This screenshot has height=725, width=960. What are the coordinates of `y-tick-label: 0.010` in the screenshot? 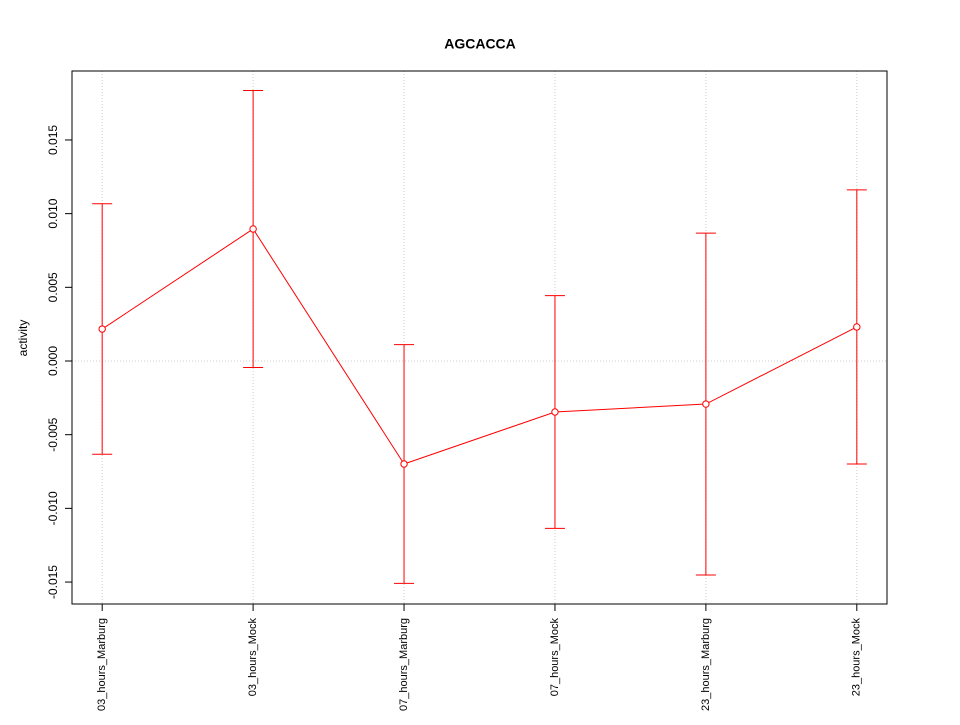 It's located at (53, 213).